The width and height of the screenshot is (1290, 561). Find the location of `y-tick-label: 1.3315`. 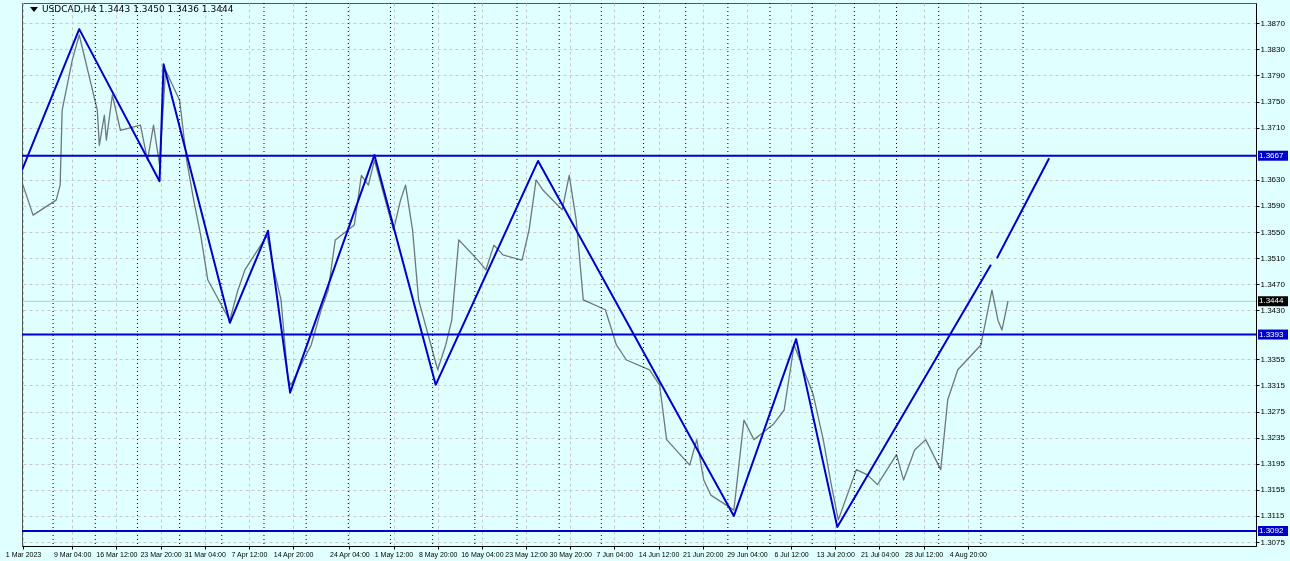

y-tick-label: 1.3315 is located at coordinates (1273, 385).